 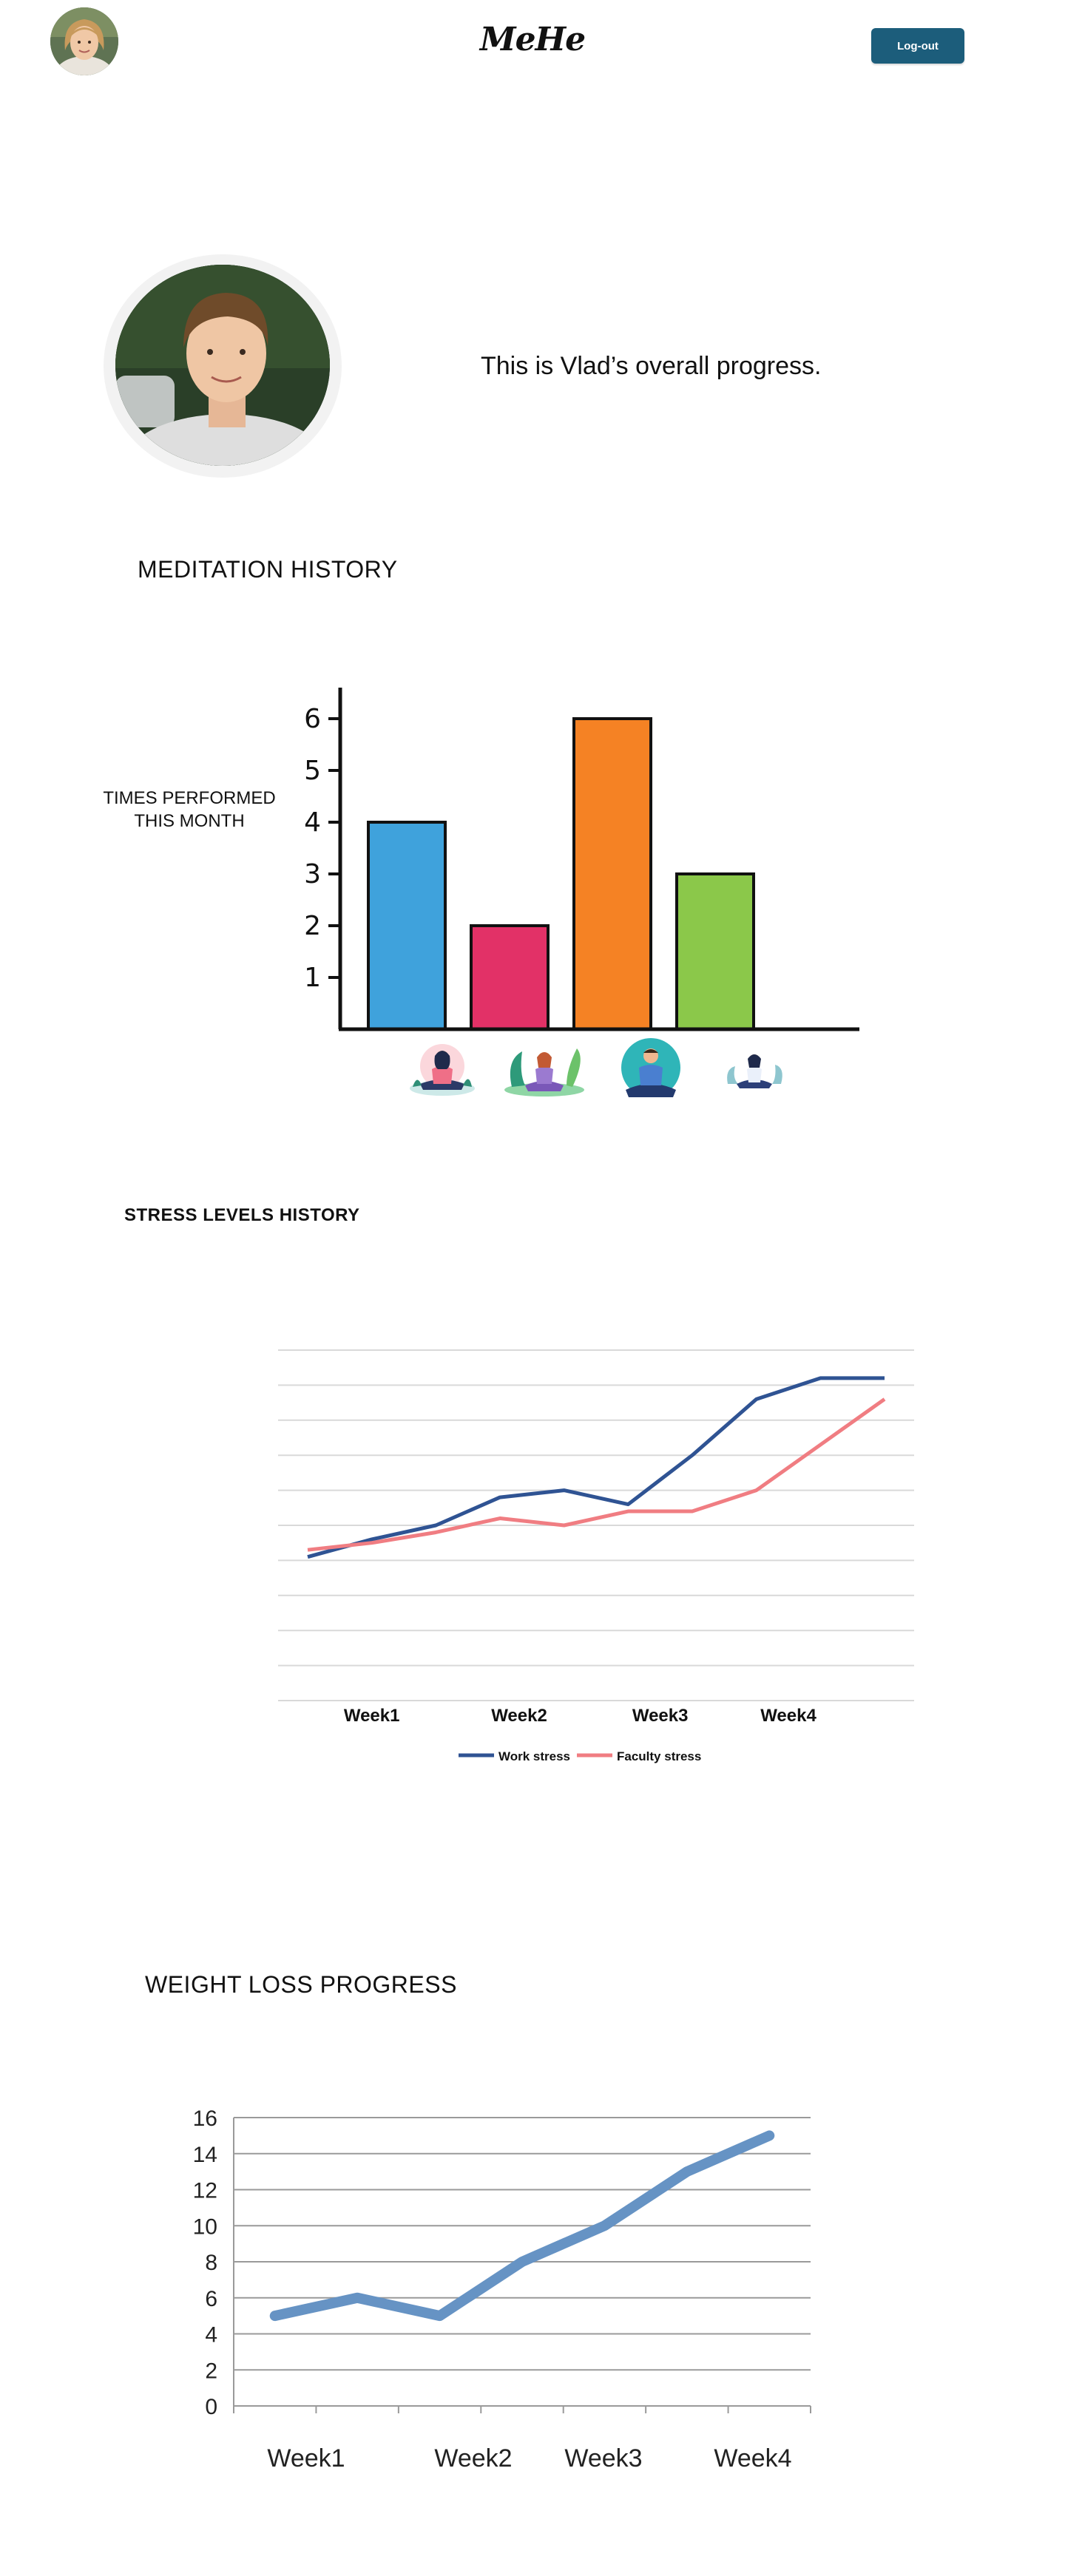 I want to click on meditation-y-tick-label: 1, so click(x=312, y=978).